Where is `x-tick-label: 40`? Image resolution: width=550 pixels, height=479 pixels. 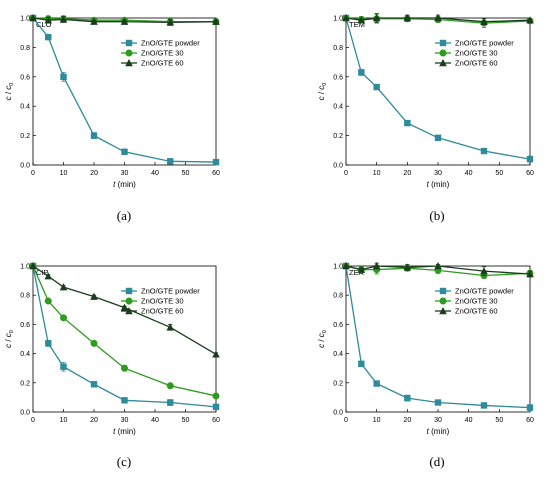 x-tick-label: 40 is located at coordinates (469, 173).